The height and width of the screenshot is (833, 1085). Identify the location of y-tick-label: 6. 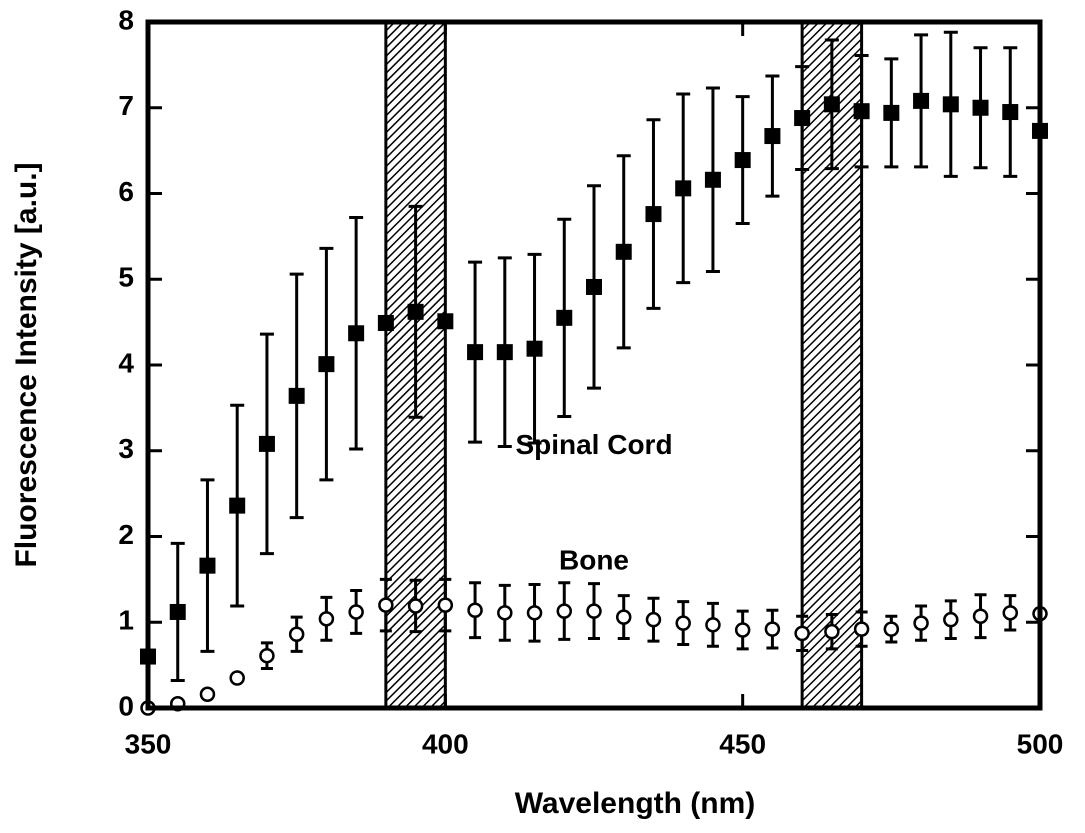
(126, 191).